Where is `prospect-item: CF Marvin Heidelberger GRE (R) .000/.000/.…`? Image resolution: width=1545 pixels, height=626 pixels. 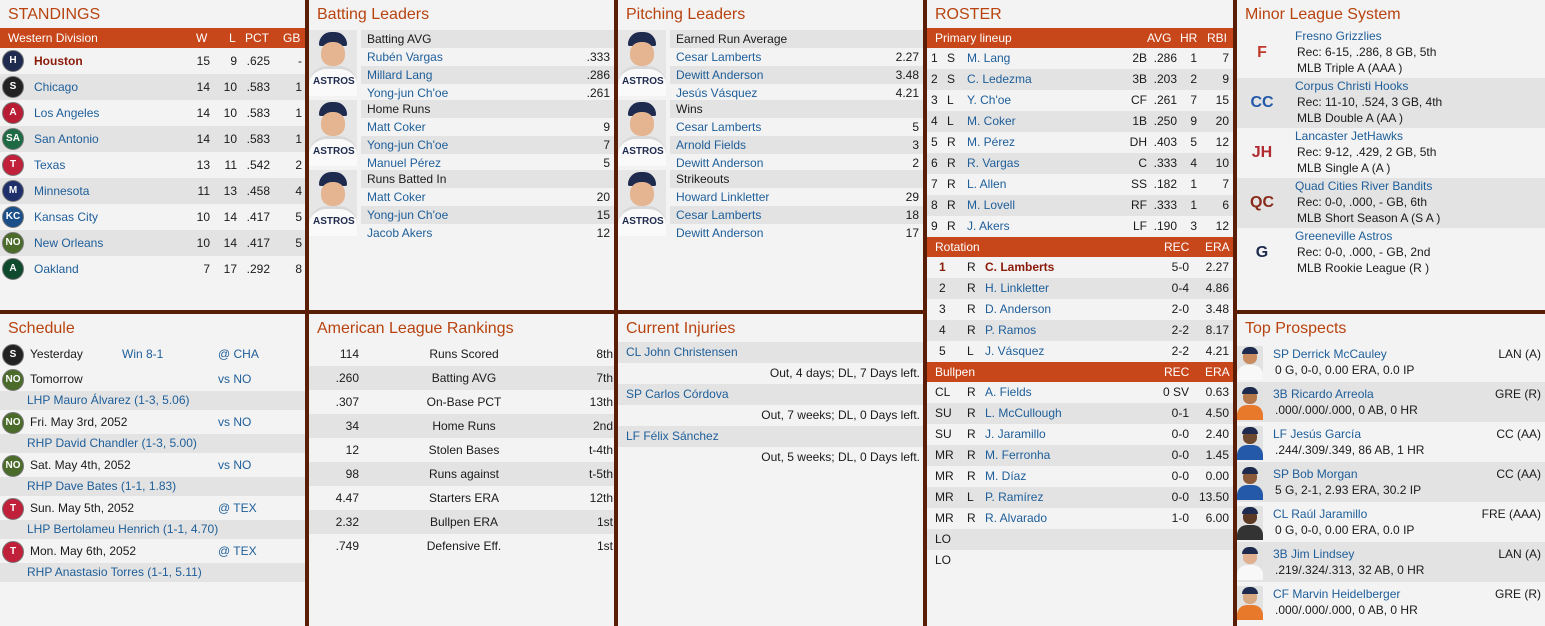 prospect-item: CF Marvin Heidelberger GRE (R) .000/.000/.… is located at coordinates (1391, 602).